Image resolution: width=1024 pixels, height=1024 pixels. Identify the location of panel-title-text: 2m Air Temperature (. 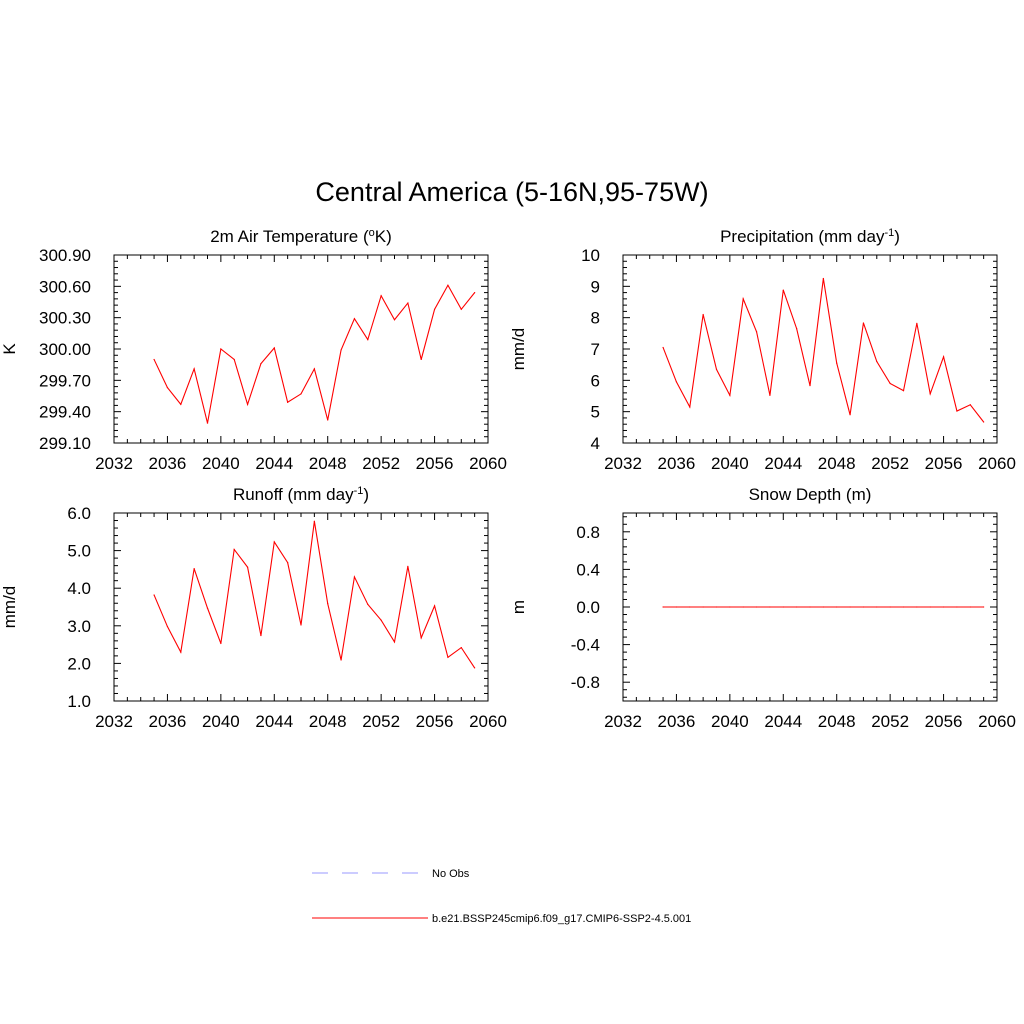
(289, 236).